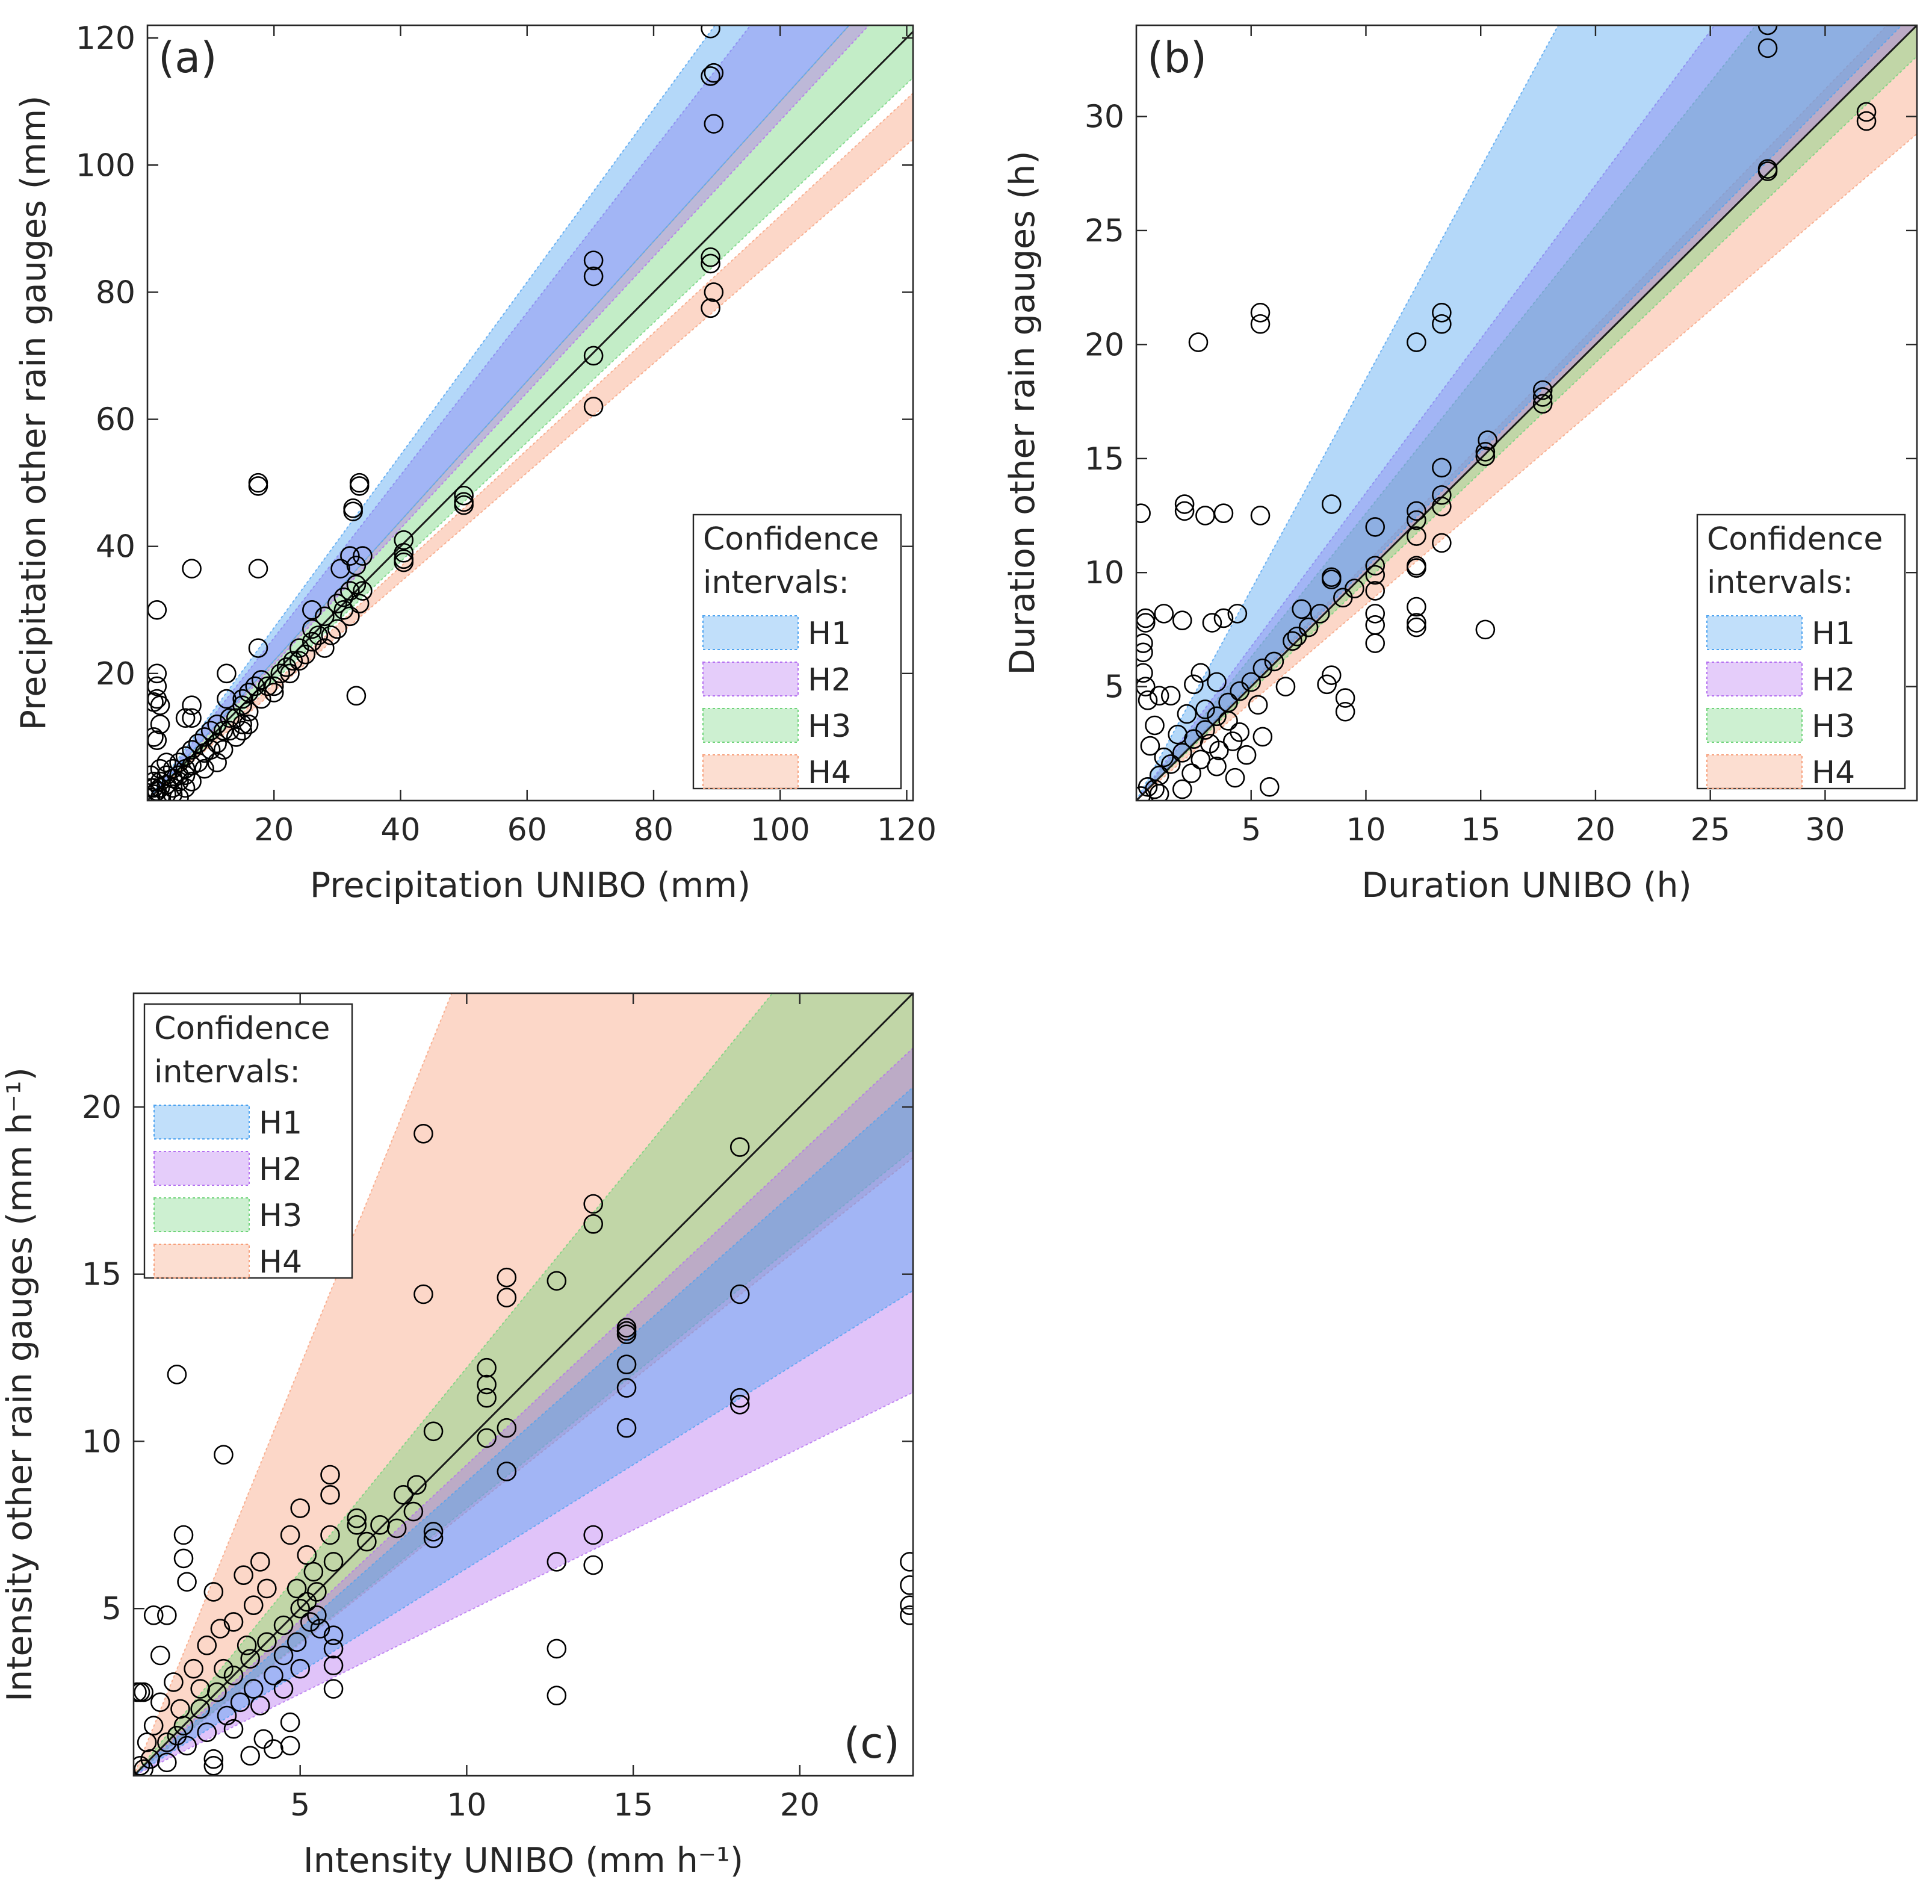 This screenshot has height=1904, width=1932. What do you see at coordinates (1104, 117) in the screenshot?
I see `y-tick-label: 30` at bounding box center [1104, 117].